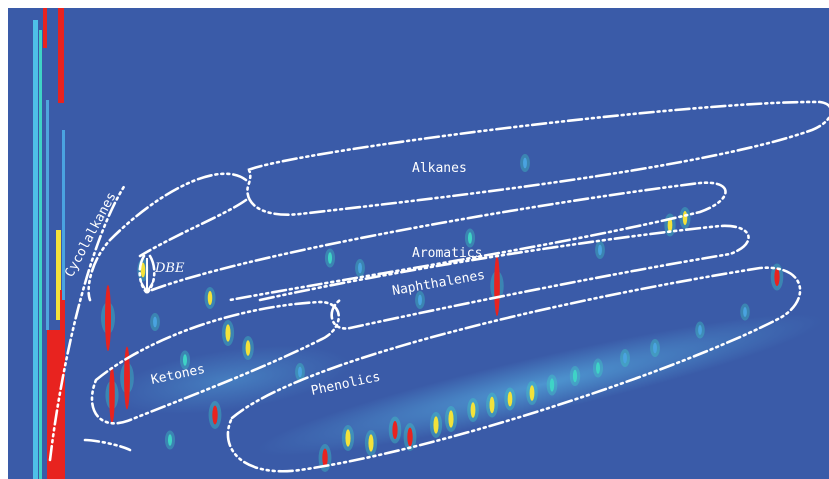  Describe the element at coordinates (167, 237) in the screenshot. I see `alkanes-left-lobe-outline` at that location.